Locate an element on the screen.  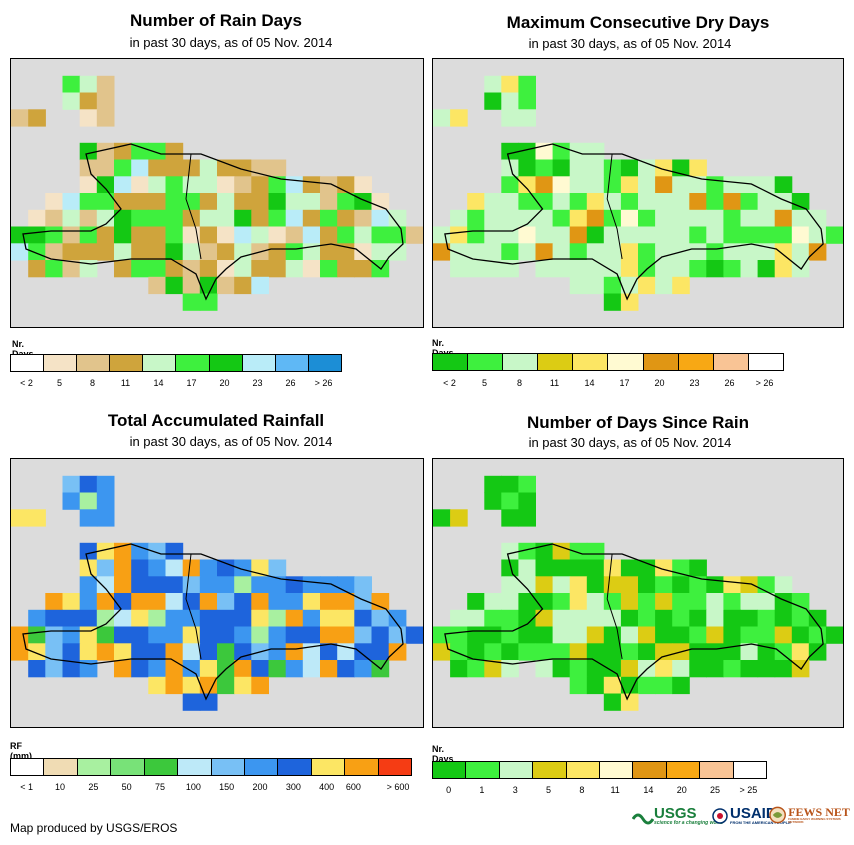
legend-tick-label: > 25 is located at coordinates (748, 790).